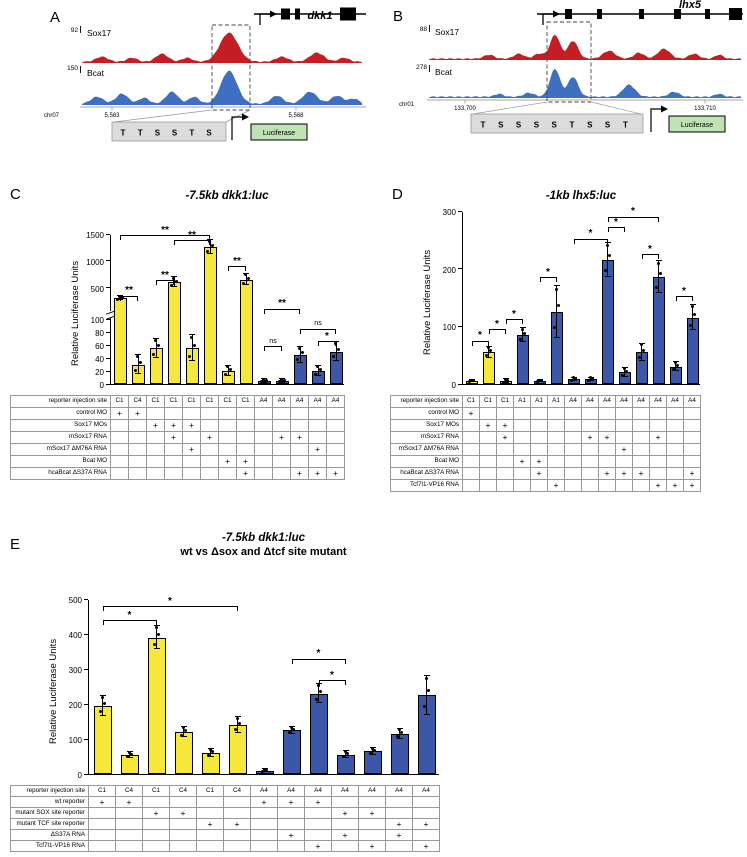 The width and height of the screenshot is (747, 857). What do you see at coordinates (426, 449) in the screenshot?
I see `condition-row-label: mSox17 ΔM76A RNA` at bounding box center [426, 449].